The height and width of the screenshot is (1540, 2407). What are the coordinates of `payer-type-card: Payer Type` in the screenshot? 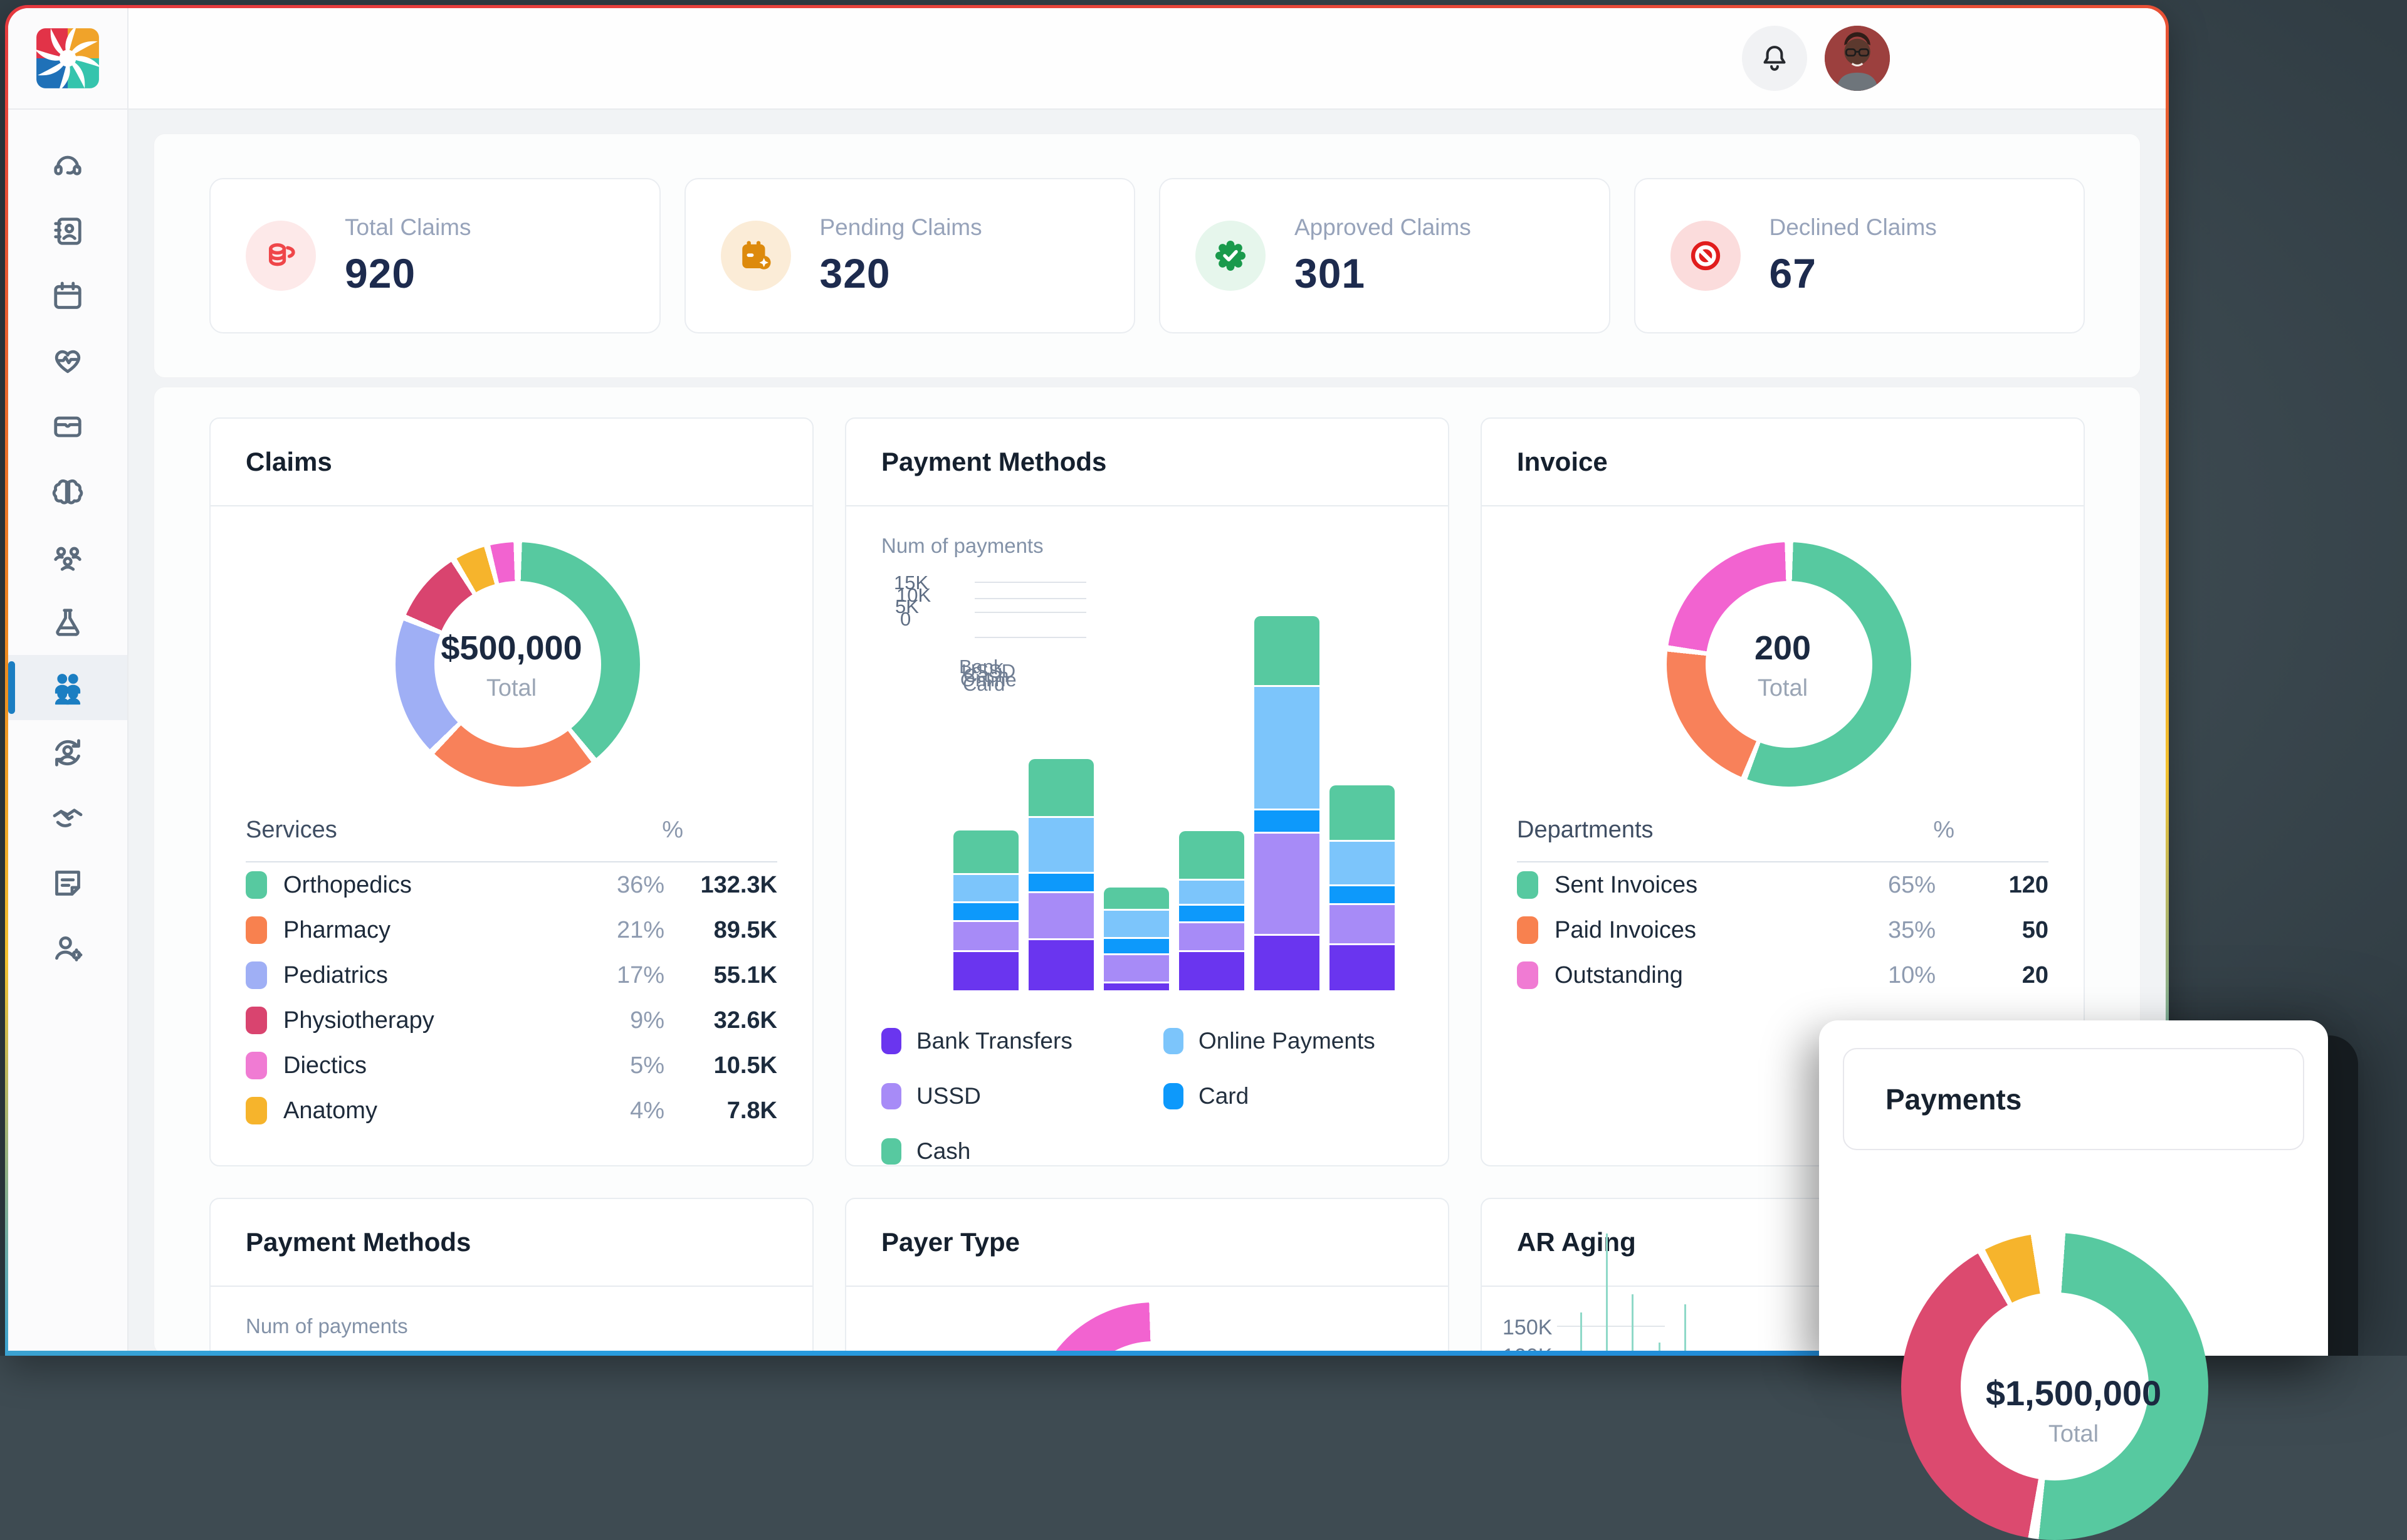 It's located at (1147, 1274).